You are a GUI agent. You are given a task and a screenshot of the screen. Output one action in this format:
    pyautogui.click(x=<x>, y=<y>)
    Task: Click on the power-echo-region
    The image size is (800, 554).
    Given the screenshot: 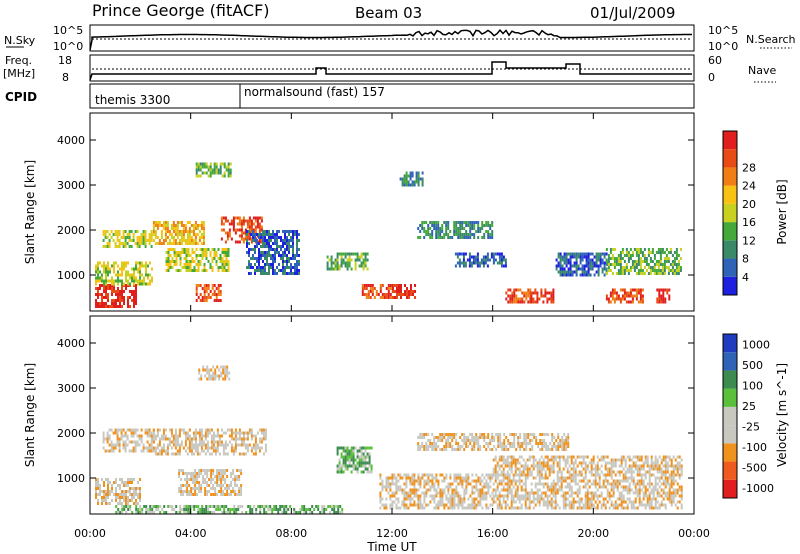 What is the action you would take?
    pyautogui.click(x=581, y=264)
    